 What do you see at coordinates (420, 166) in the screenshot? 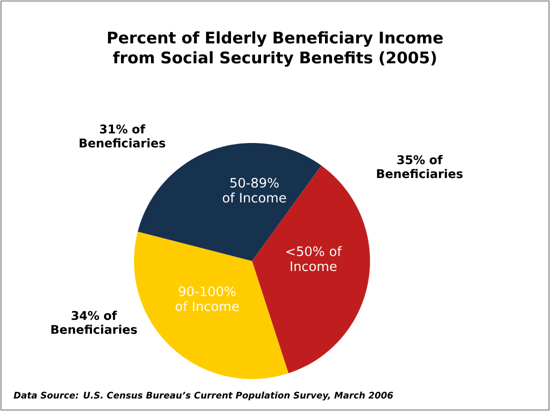
I see `data-label: 35% of Beneficiaries` at bounding box center [420, 166].